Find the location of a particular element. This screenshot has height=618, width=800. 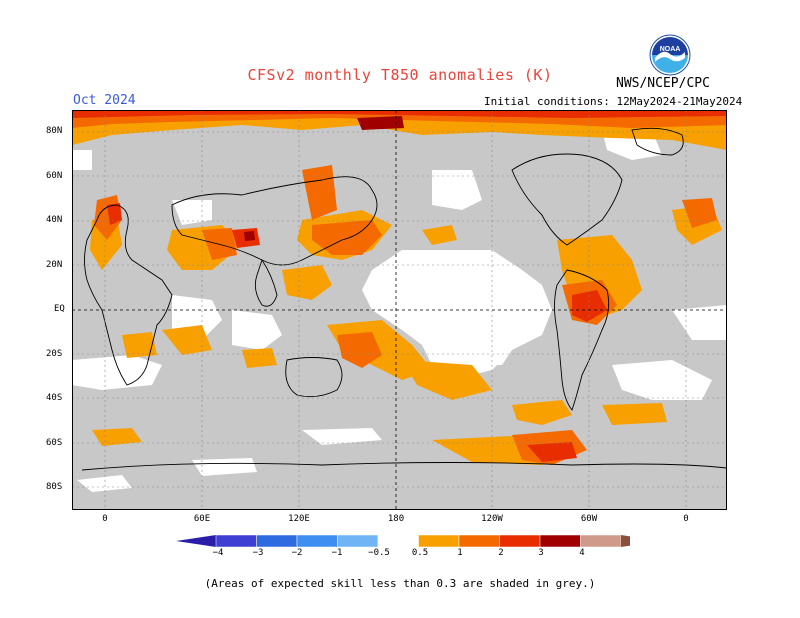

logo-text: NOAA is located at coordinates (670, 49).